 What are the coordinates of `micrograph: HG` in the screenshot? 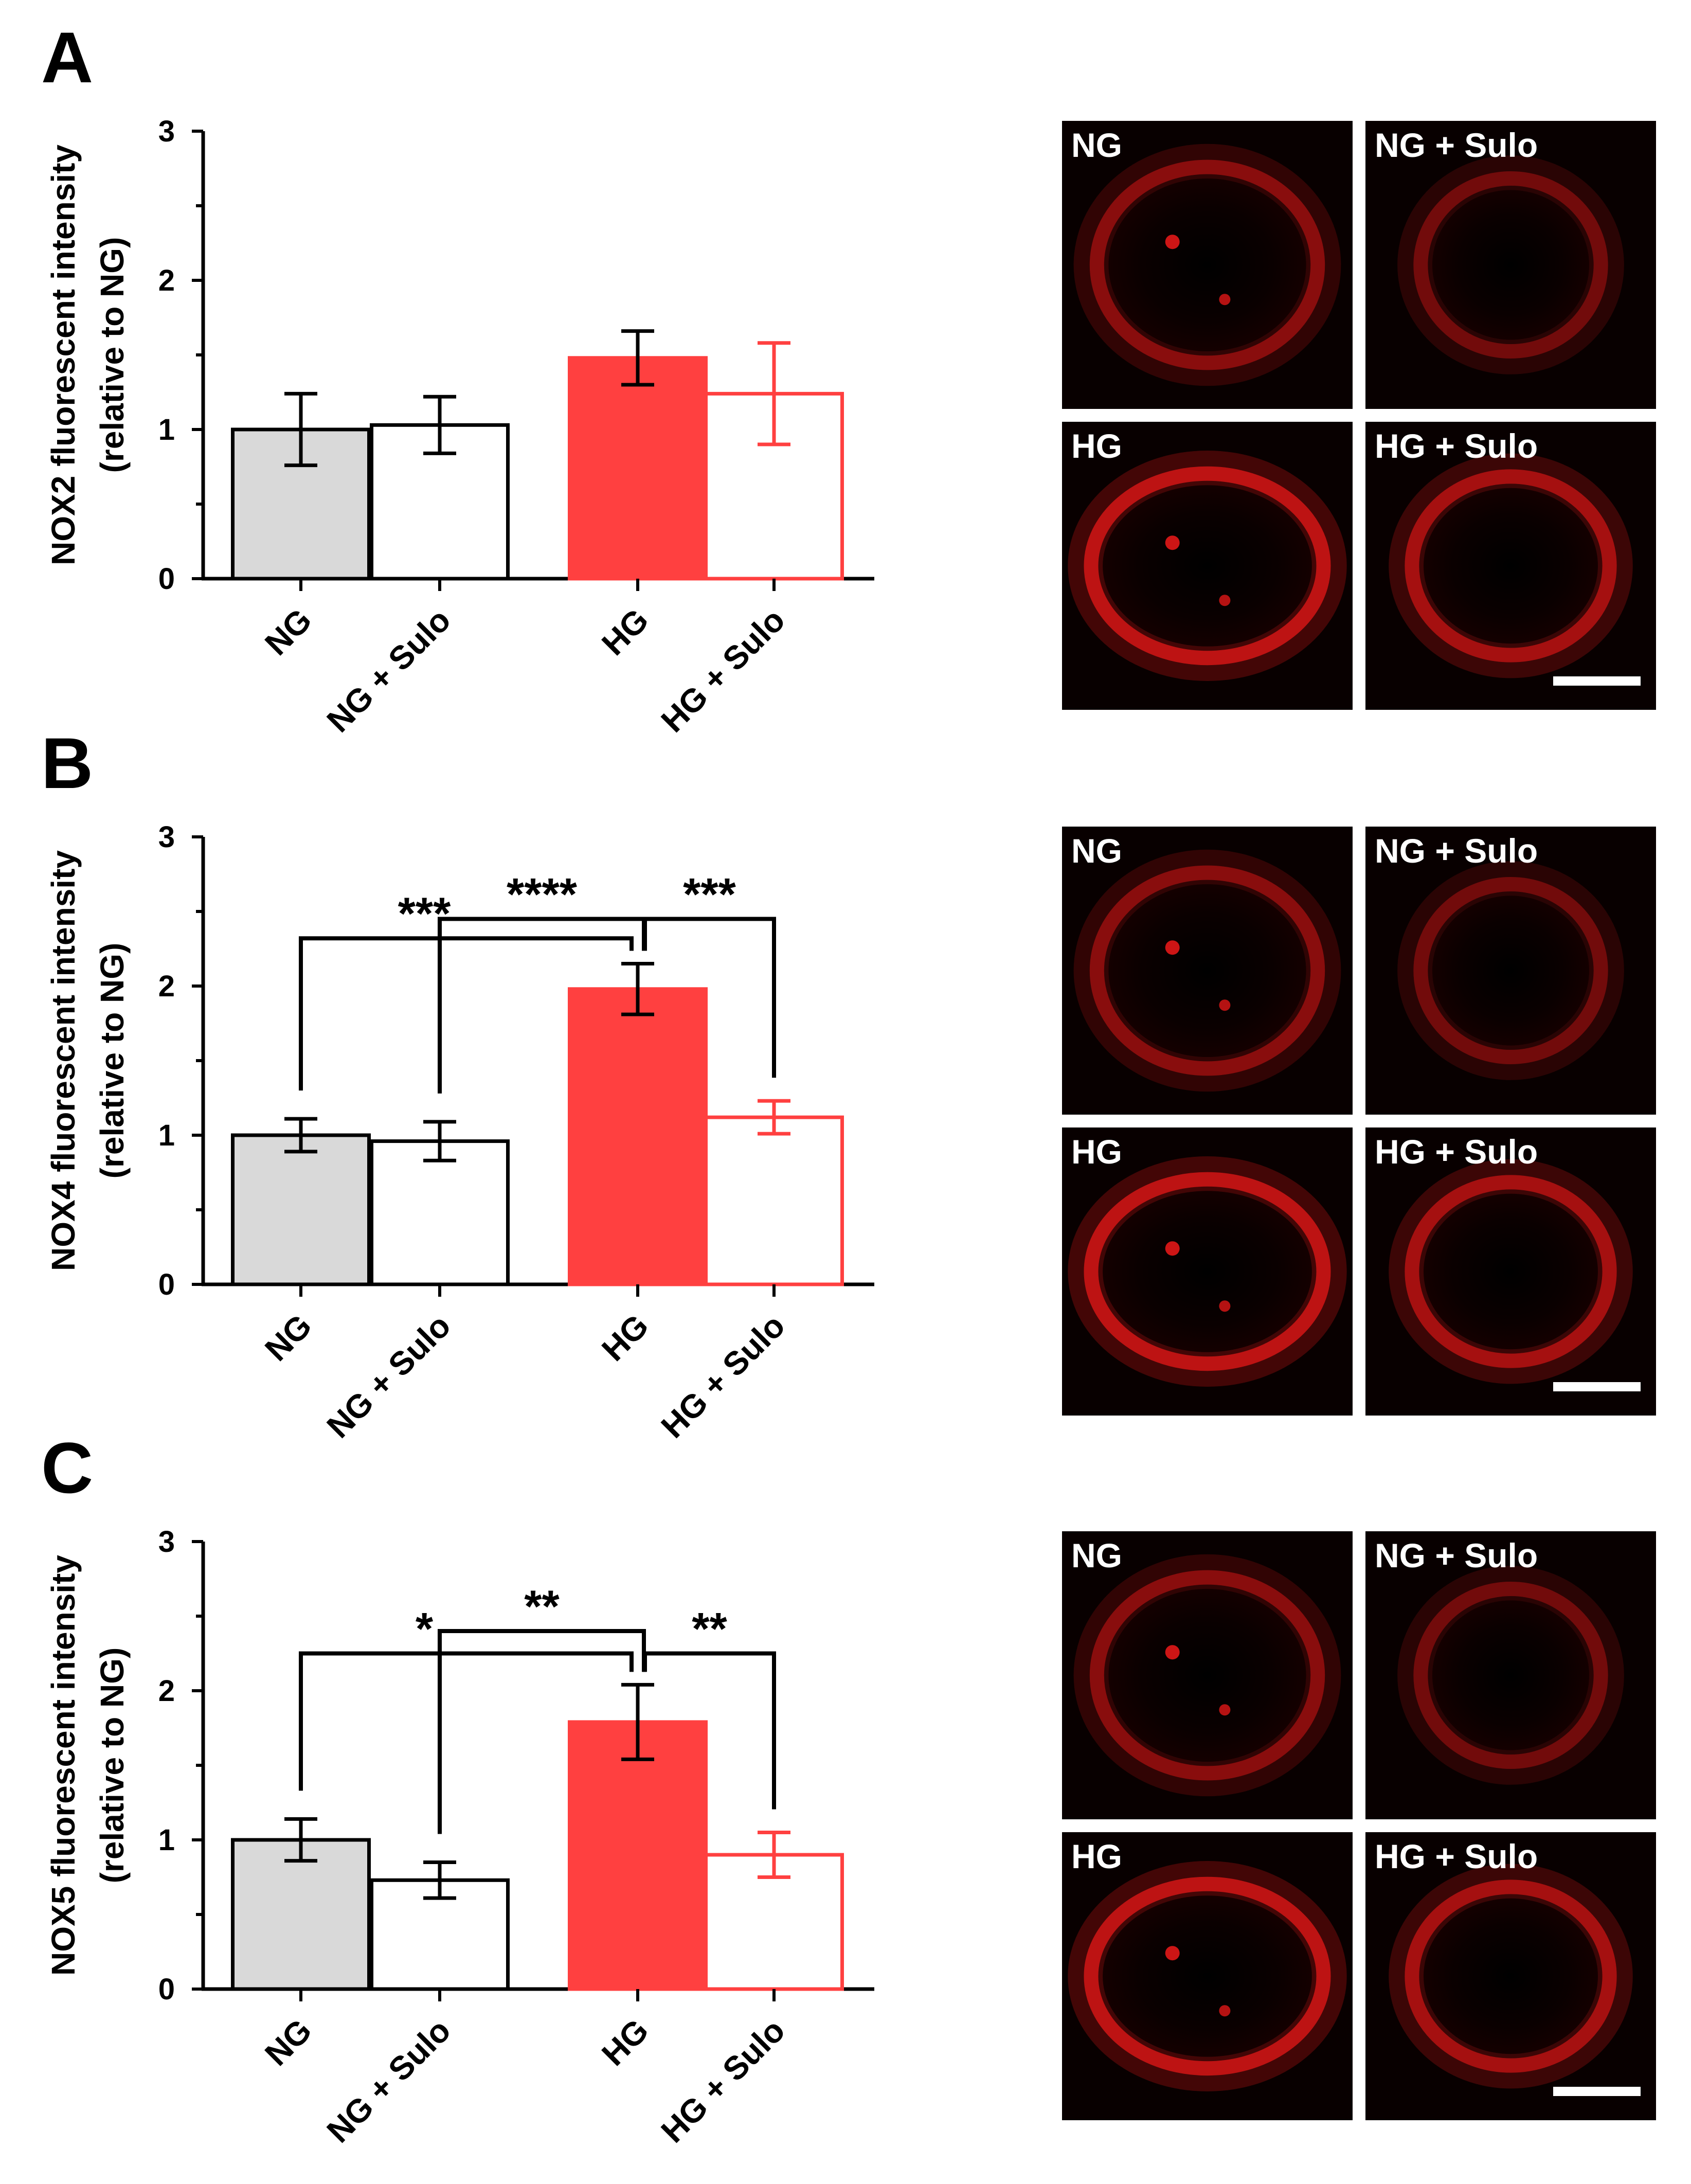 It's located at (1207, 1976).